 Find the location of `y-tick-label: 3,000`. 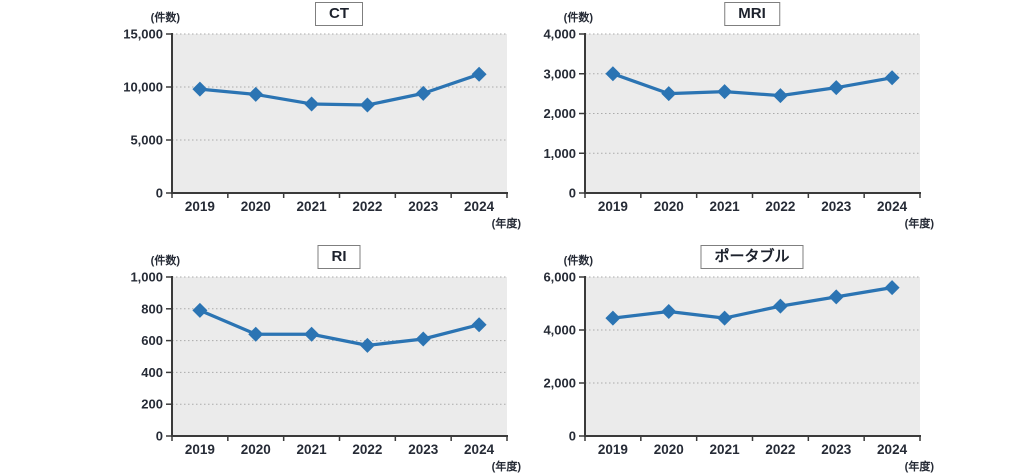

y-tick-label: 3,000 is located at coordinates (559, 73).